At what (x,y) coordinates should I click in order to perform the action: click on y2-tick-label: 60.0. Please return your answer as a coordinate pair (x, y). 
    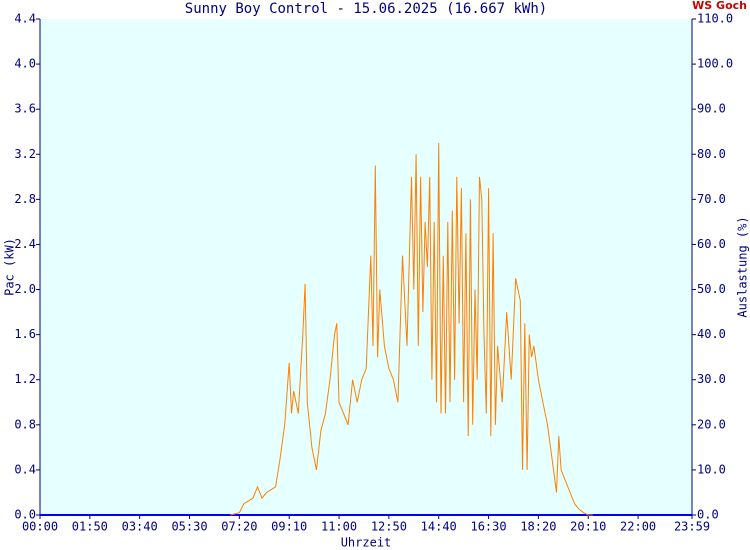
    Looking at the image, I should click on (711, 244).